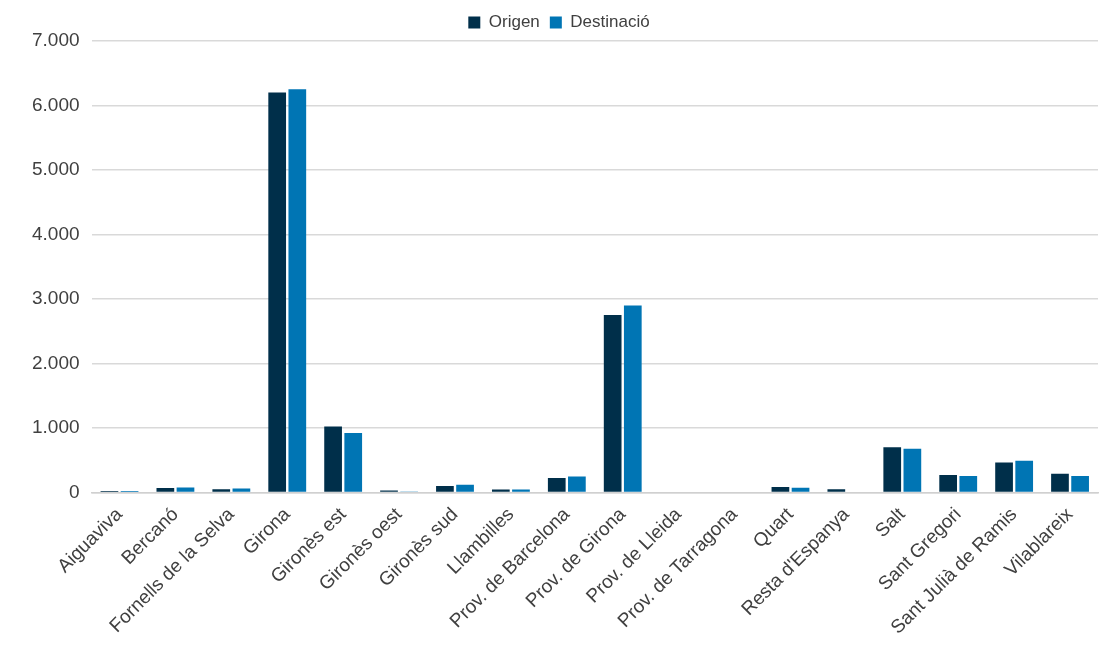  Describe the element at coordinates (56, 298) in the screenshot. I see `y-tick-label: 3.000` at that location.